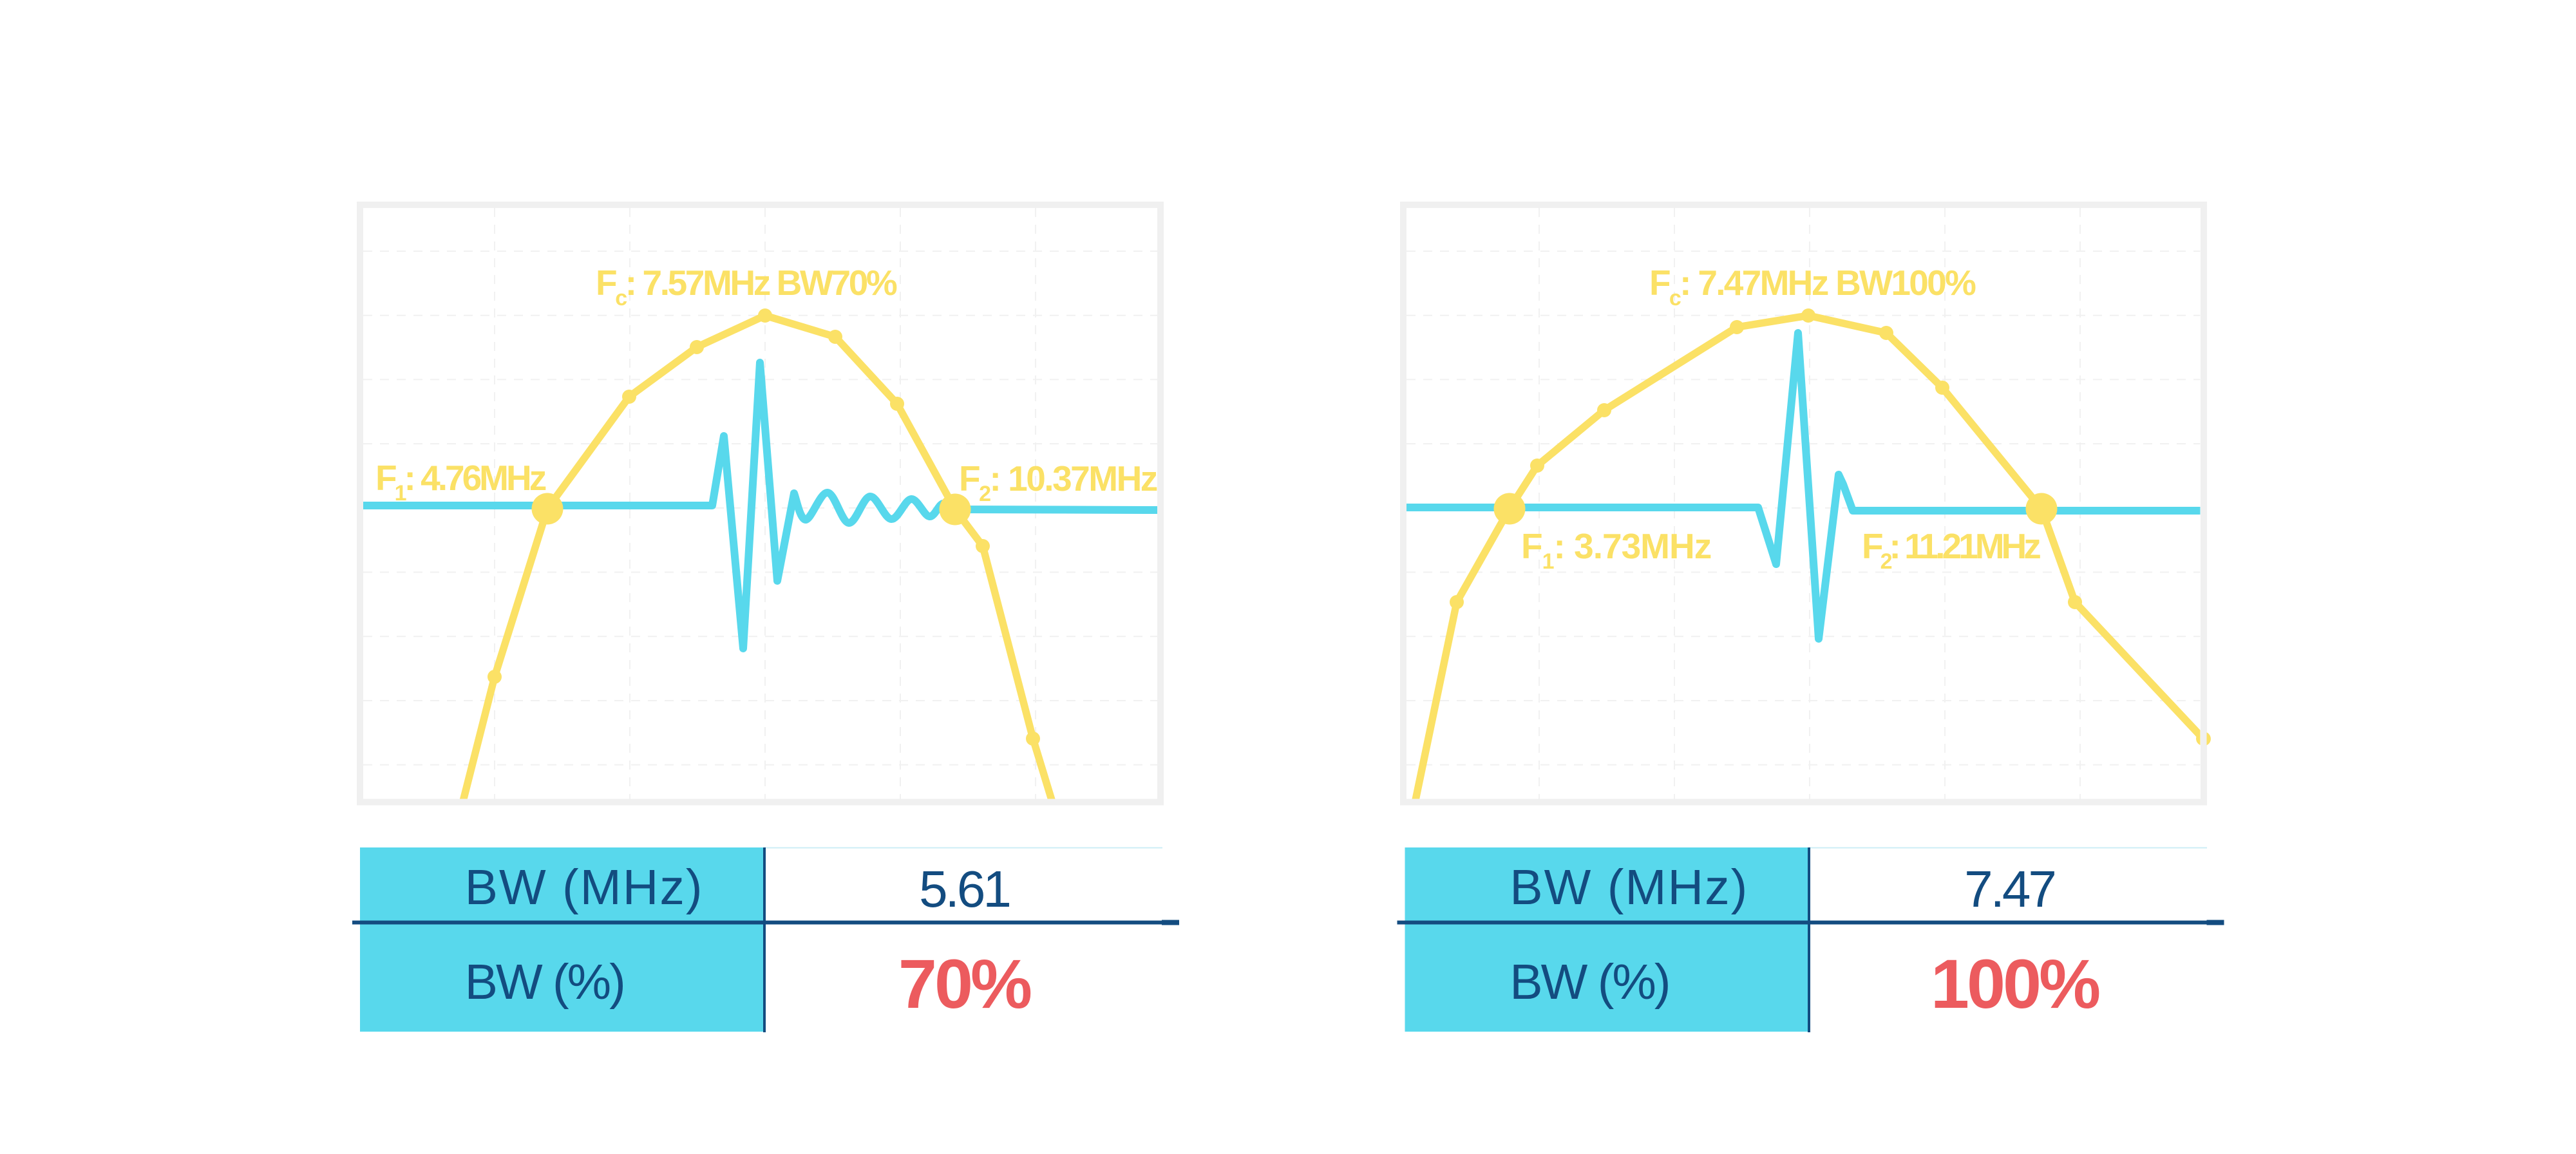 The image size is (2576, 1154). I want to click on svg-text: 7.47, so click(2009, 889).